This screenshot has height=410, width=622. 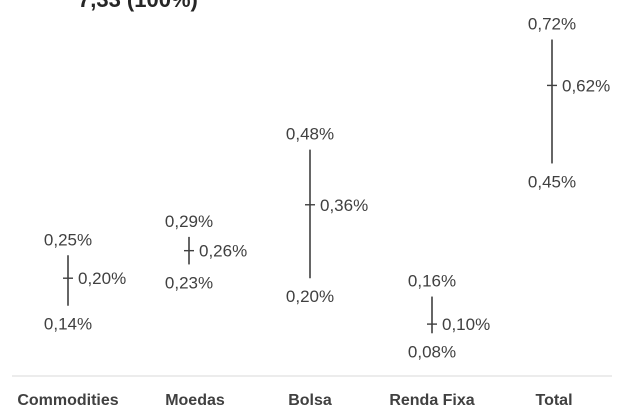 What do you see at coordinates (431, 400) in the screenshot?
I see `category-label-4: Renda Fixa` at bounding box center [431, 400].